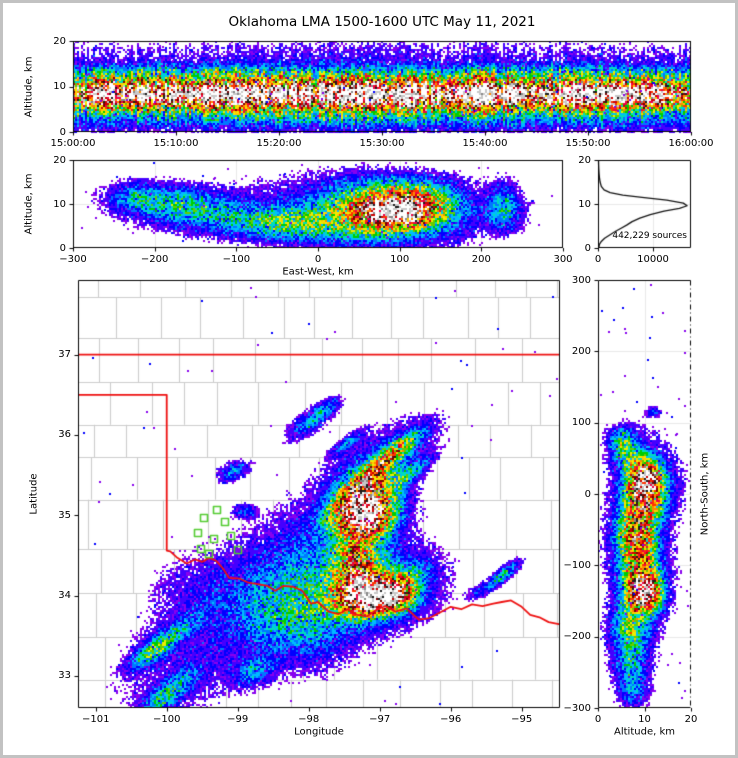 This screenshot has width=738, height=758. Describe the element at coordinates (485, 143) in the screenshot. I see `time_height-x-tick-label: 15:40:00` at that location.